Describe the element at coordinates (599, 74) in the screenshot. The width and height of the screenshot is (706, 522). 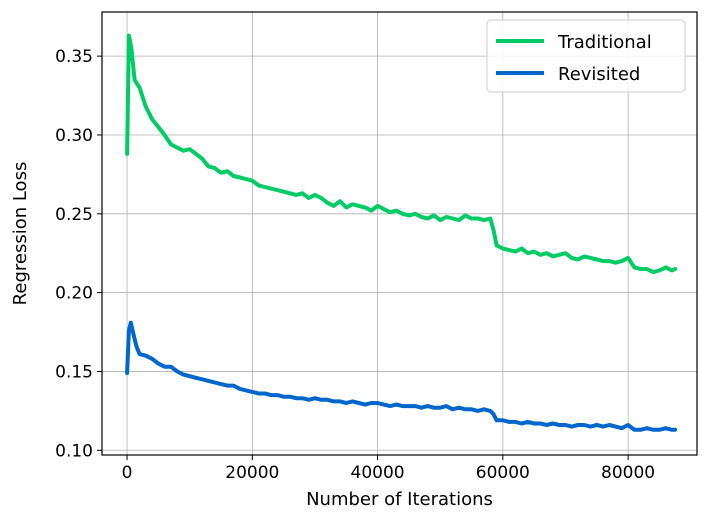
I see `legend-label-revisited: Revisited` at that location.